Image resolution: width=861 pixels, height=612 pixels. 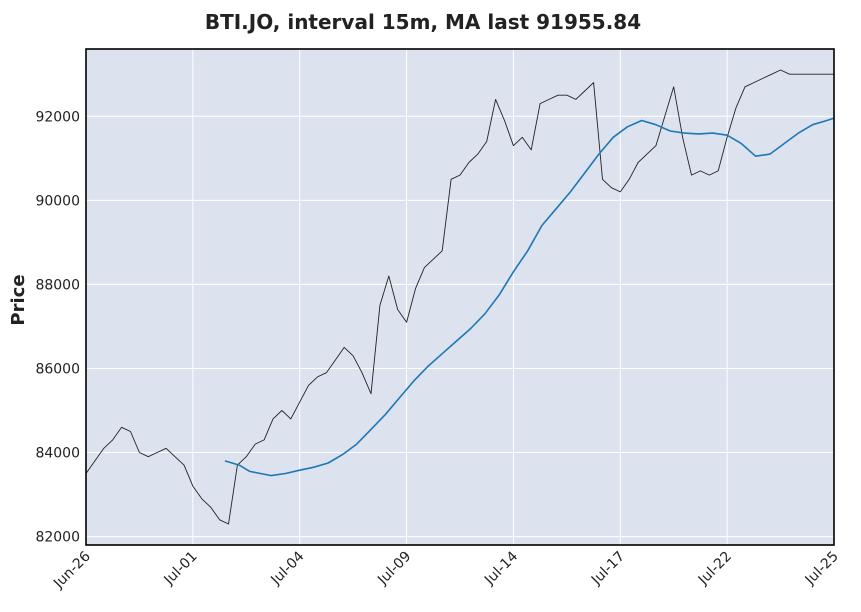 What do you see at coordinates (715, 569) in the screenshot?
I see `x-tick-label: Jul-22` at bounding box center [715, 569].